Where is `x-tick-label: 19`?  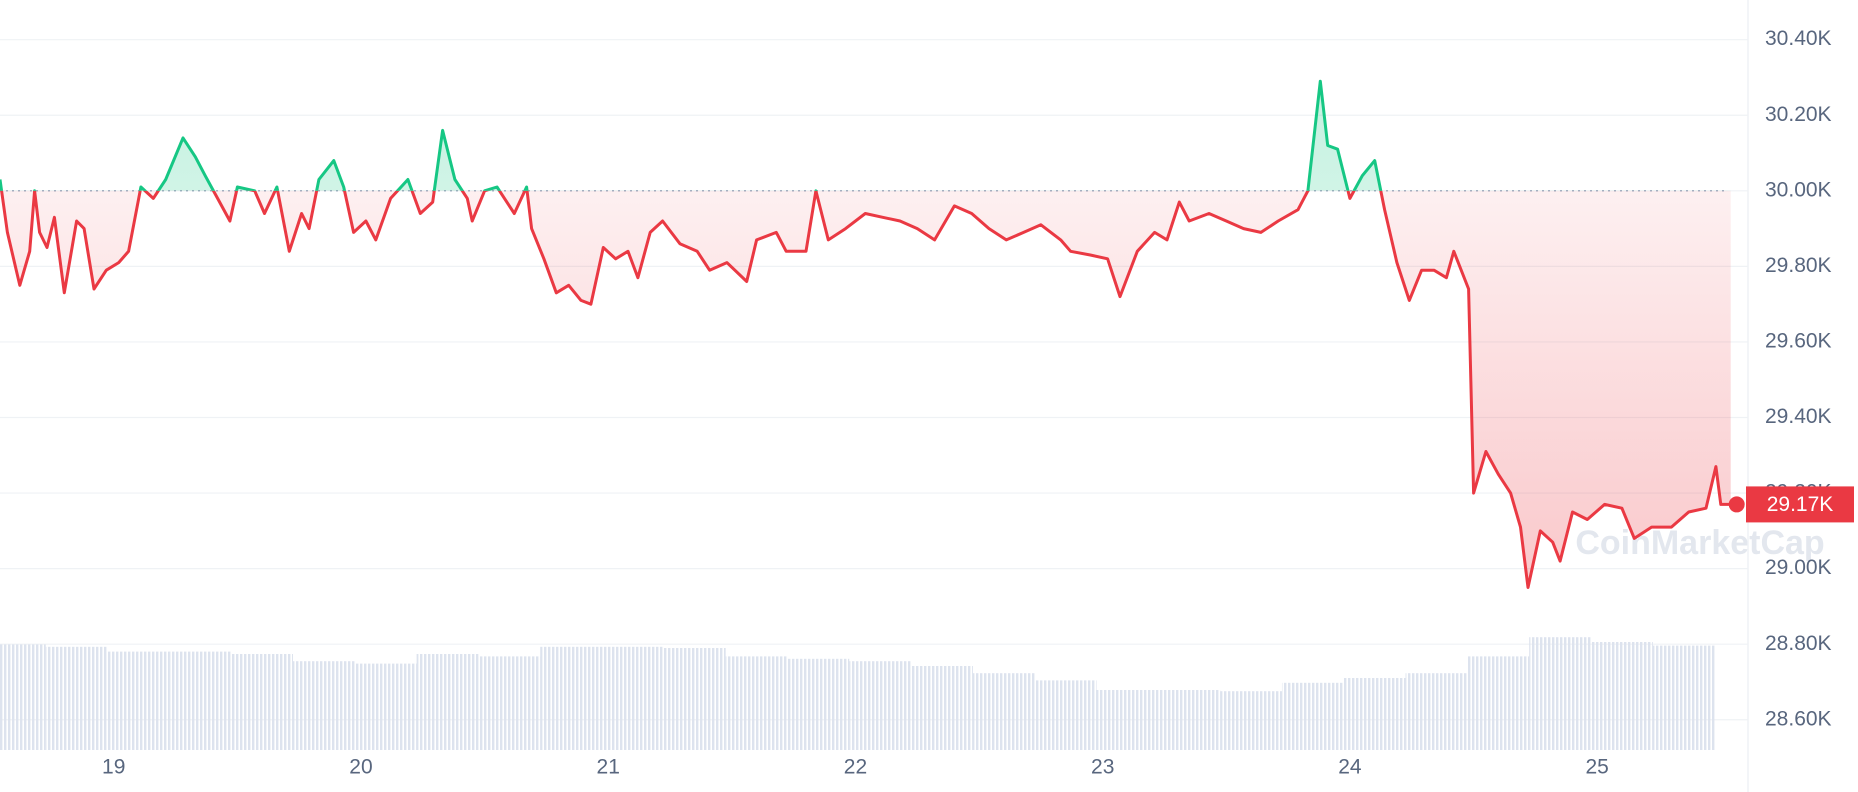 x-tick-label: 19 is located at coordinates (113, 767).